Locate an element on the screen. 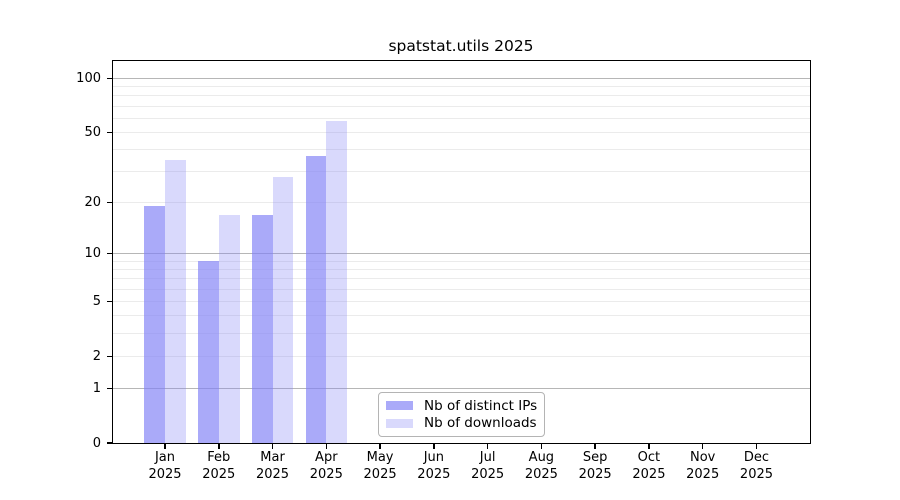 Image resolution: width=900 pixels, height=500 pixels. x-tick-label-jul: Jul 2025 is located at coordinates (488, 466).